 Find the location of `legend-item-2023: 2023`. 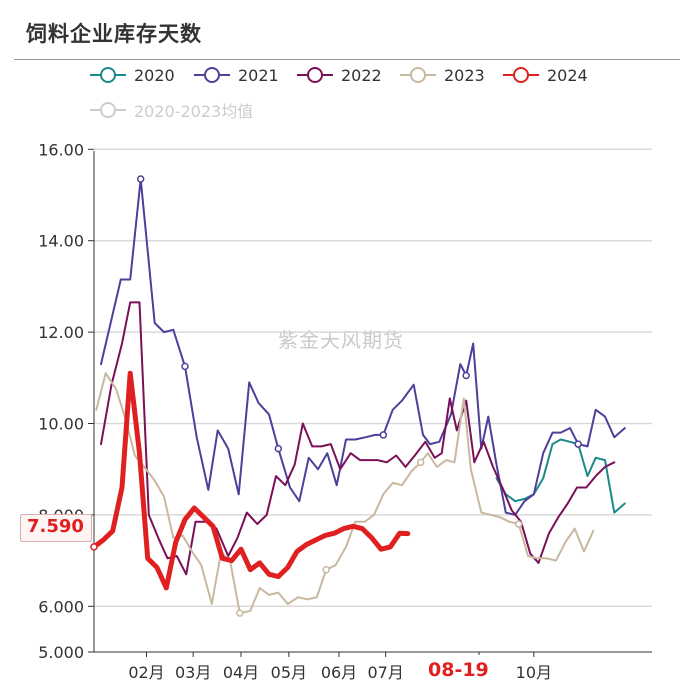

legend-item-2023: 2023 is located at coordinates (441, 75).